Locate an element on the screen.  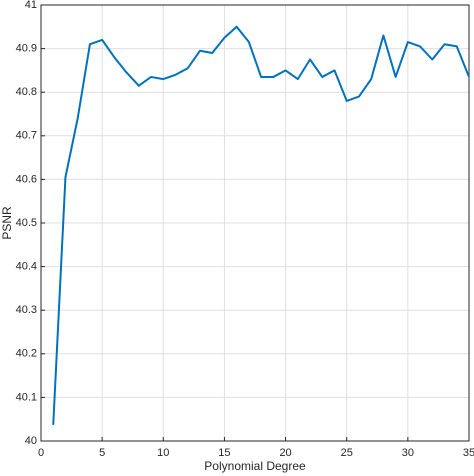
y-tick-label: 40.6 is located at coordinates (26, 179).